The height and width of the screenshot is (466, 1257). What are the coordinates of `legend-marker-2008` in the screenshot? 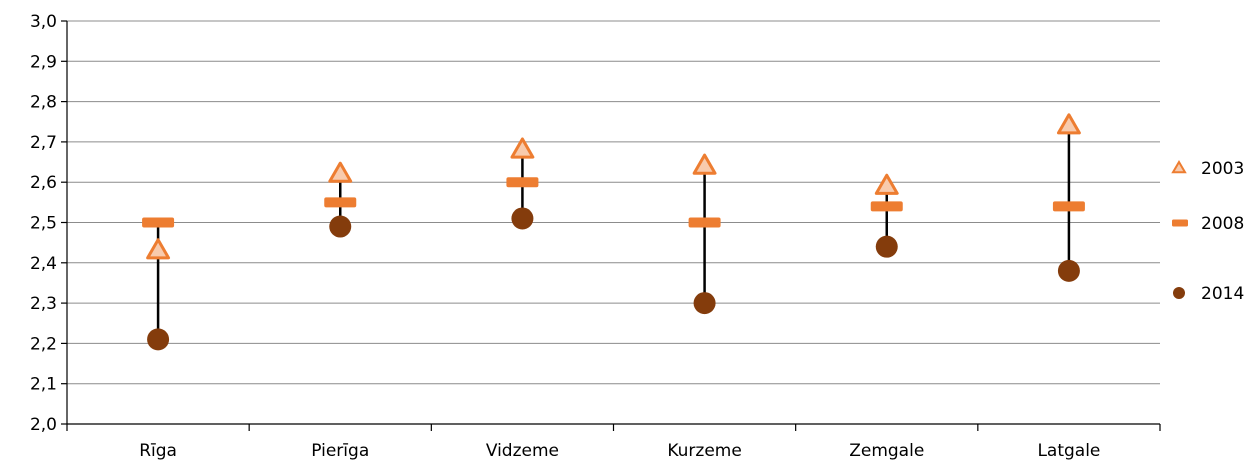 It's located at (1180, 223).